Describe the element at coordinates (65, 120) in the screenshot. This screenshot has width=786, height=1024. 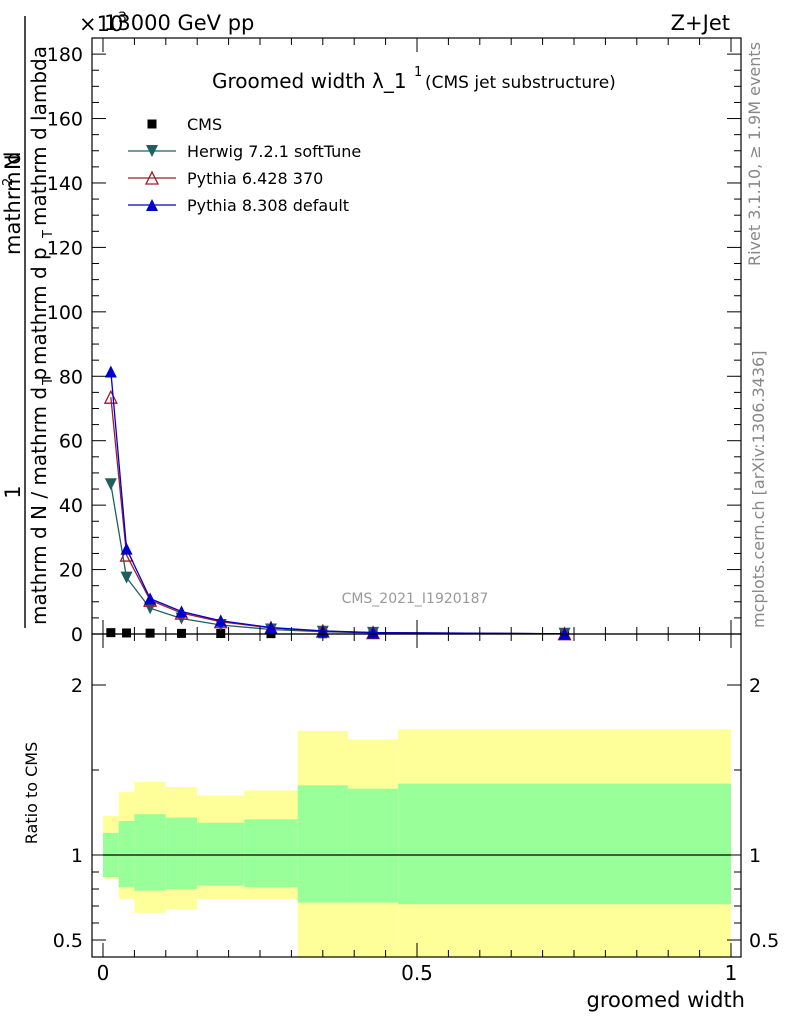
I see `main-ytick-label: 160` at that location.